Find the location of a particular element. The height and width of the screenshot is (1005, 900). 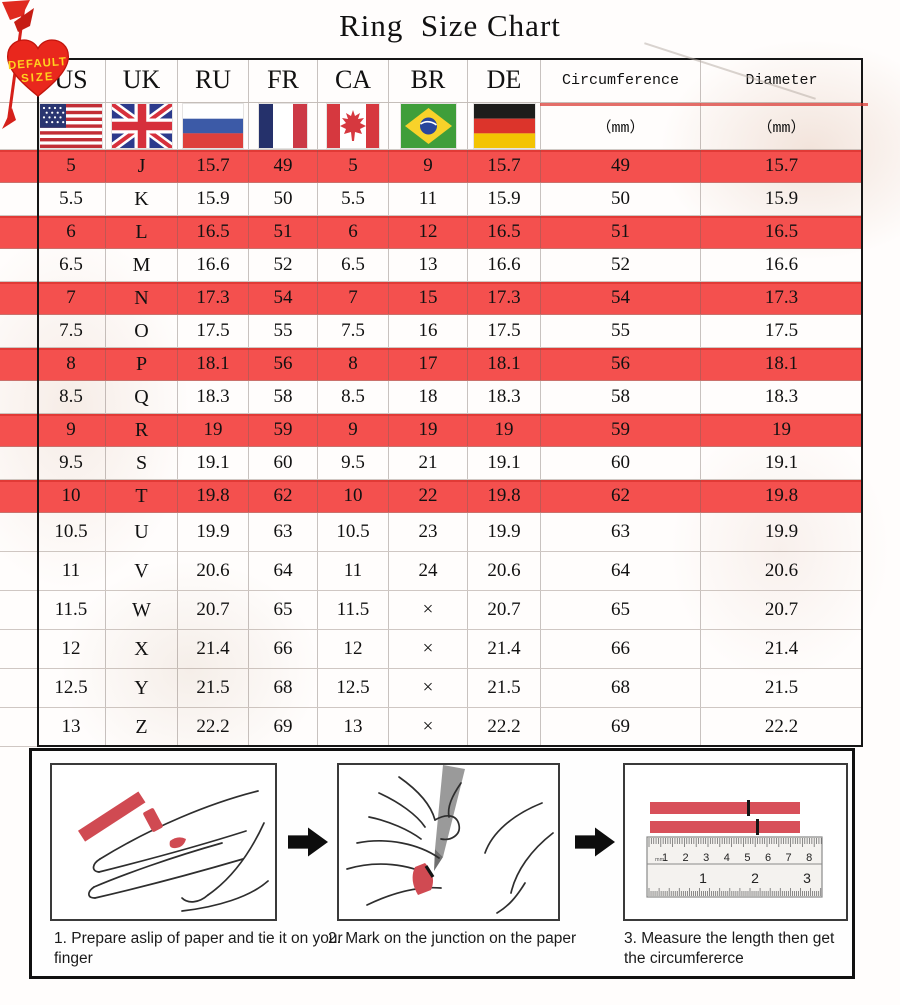

ruler-cm-label: 2 is located at coordinates (686, 858).